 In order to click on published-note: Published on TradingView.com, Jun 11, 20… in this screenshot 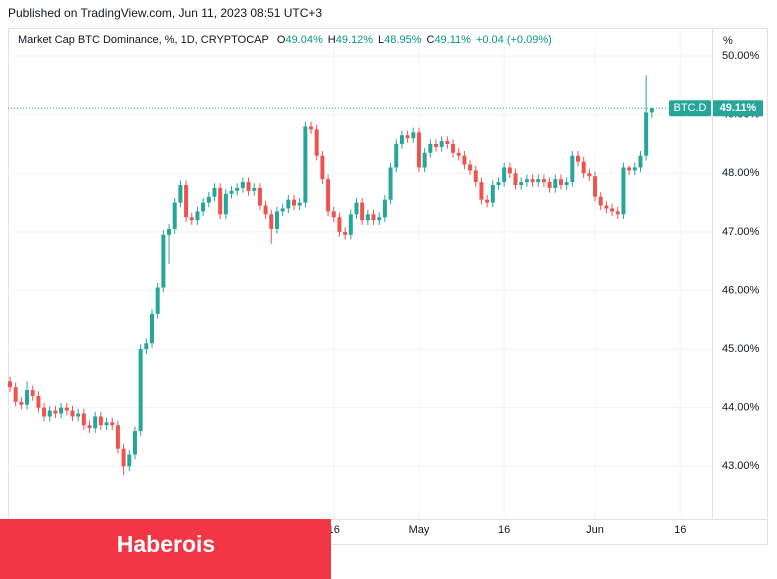, I will do `click(165, 13)`.